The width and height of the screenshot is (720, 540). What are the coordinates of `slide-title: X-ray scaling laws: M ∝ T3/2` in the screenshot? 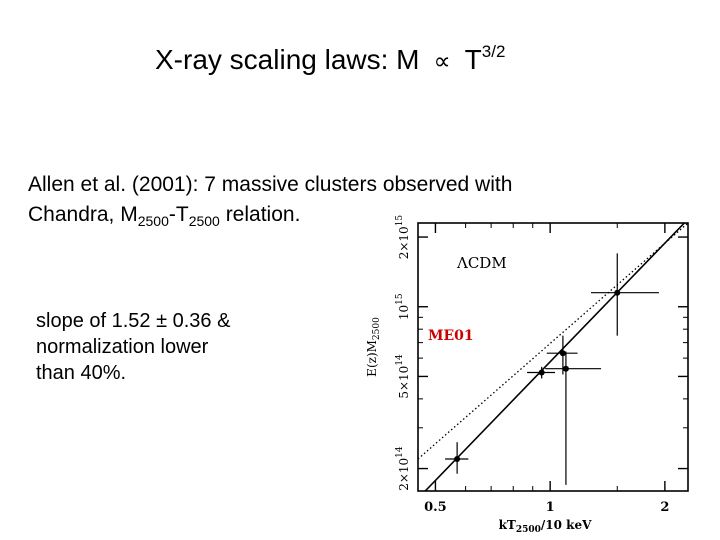 It's located at (330, 59).